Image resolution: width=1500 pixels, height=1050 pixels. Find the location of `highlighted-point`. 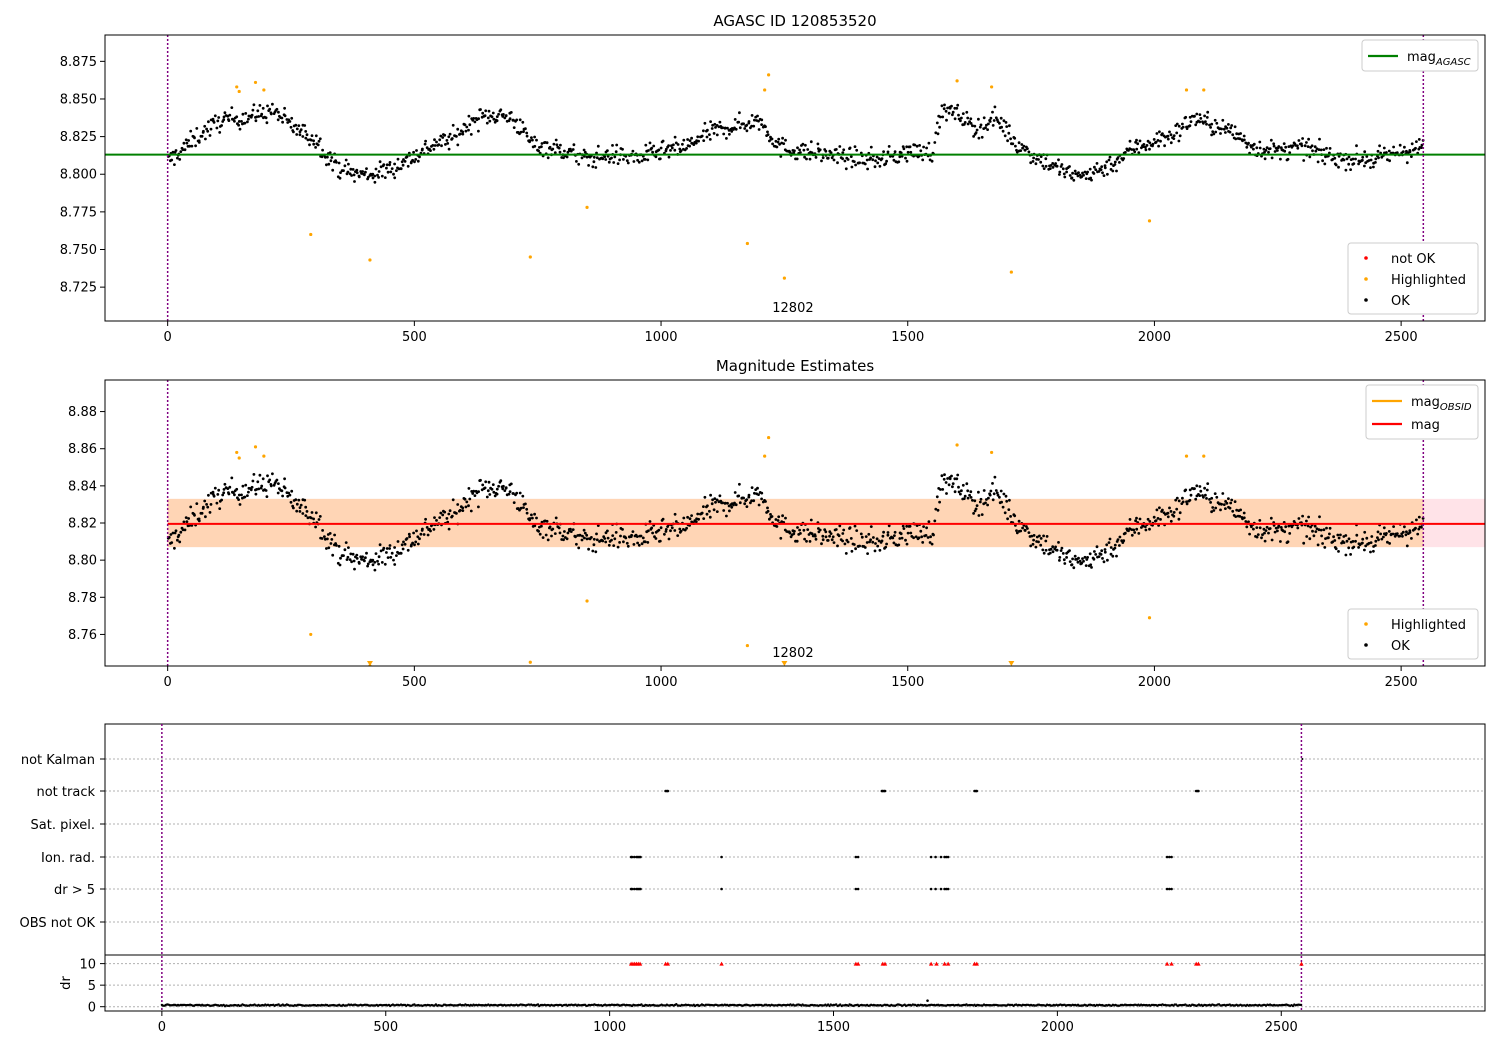

highlighted-point is located at coordinates (237, 452).